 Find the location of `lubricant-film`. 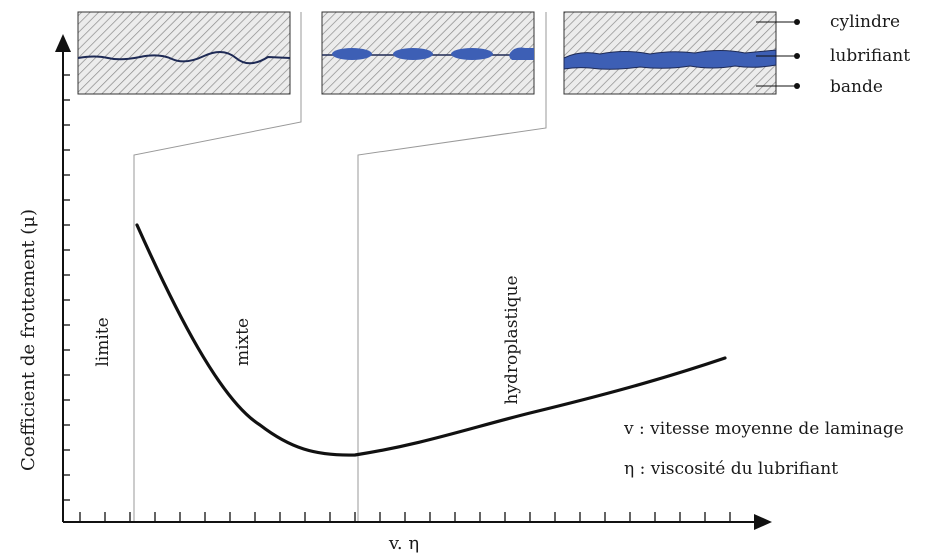

lubricant-film is located at coordinates (670, 59).